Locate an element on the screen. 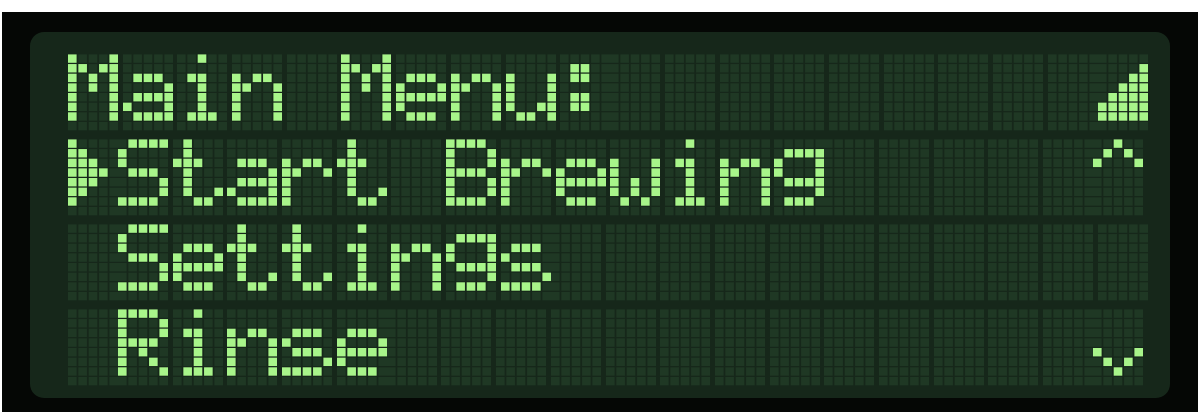  scroll-up-caret-icon is located at coordinates (1118, 178).